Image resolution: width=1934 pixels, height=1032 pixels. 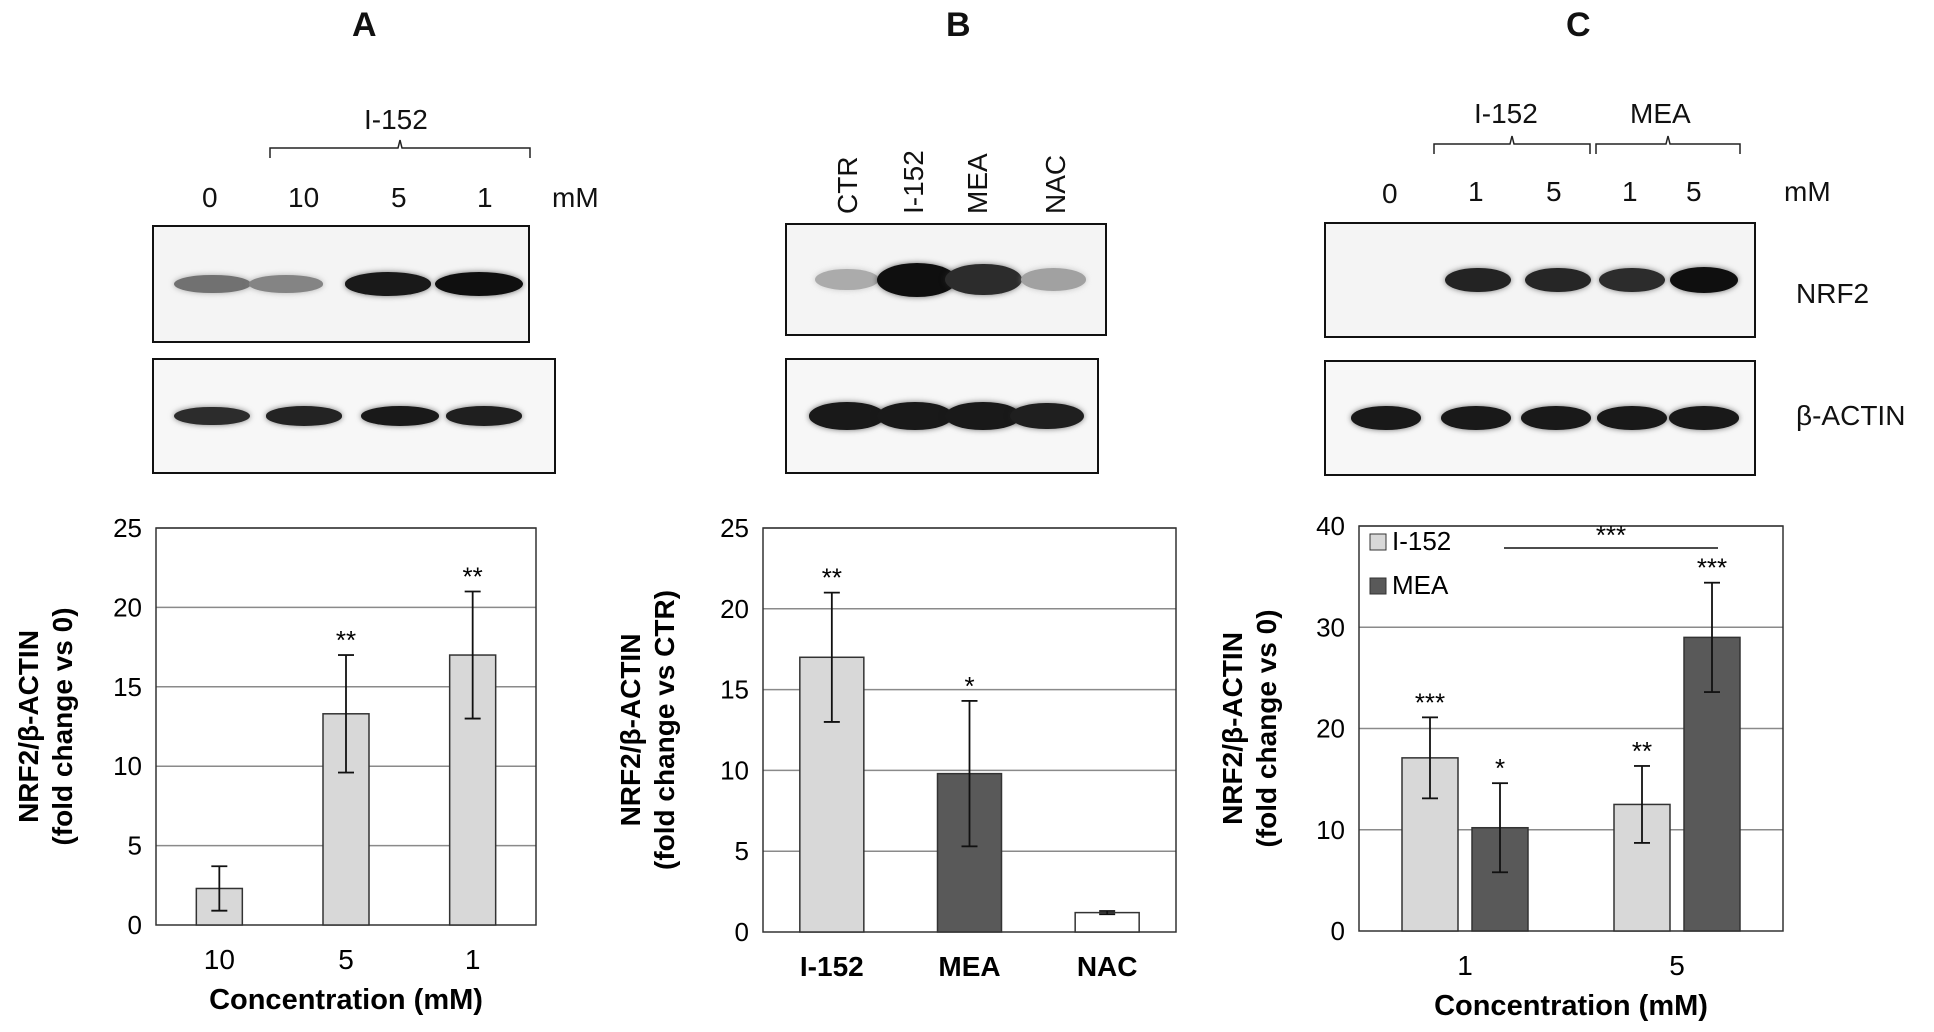 What do you see at coordinates (1330, 526) in the screenshot?
I see `y-tick-label: 40` at bounding box center [1330, 526].